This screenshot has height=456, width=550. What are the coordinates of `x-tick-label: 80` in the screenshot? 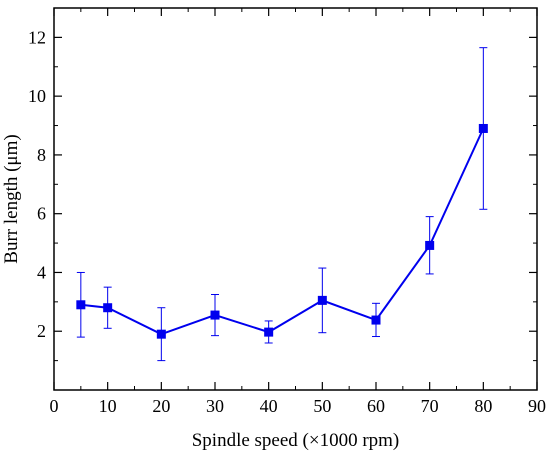 It's located at (483, 406).